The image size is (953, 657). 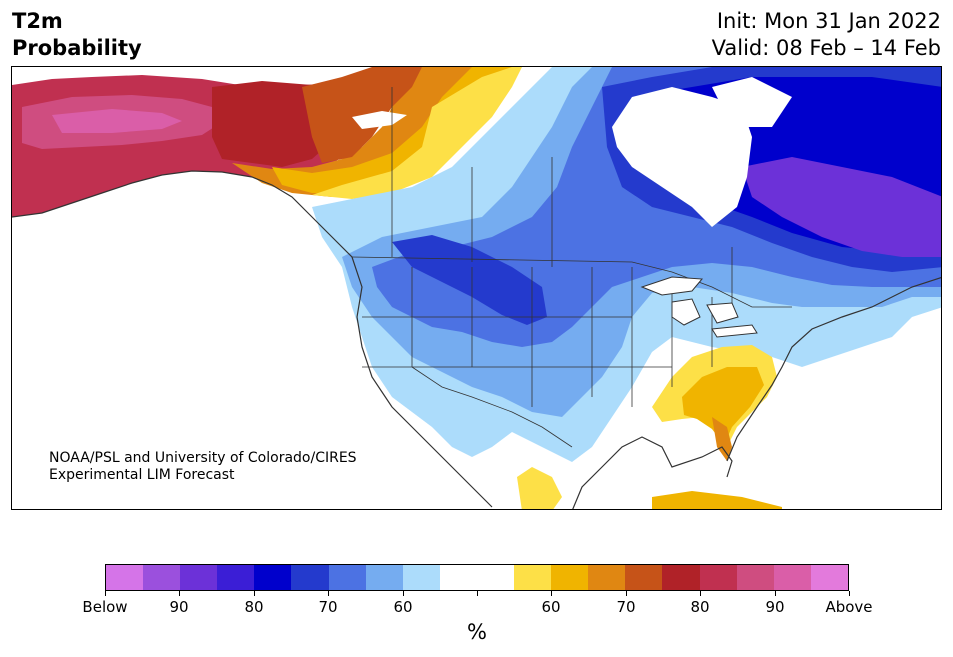 I want to click on cuba-orange, so click(x=717, y=500).